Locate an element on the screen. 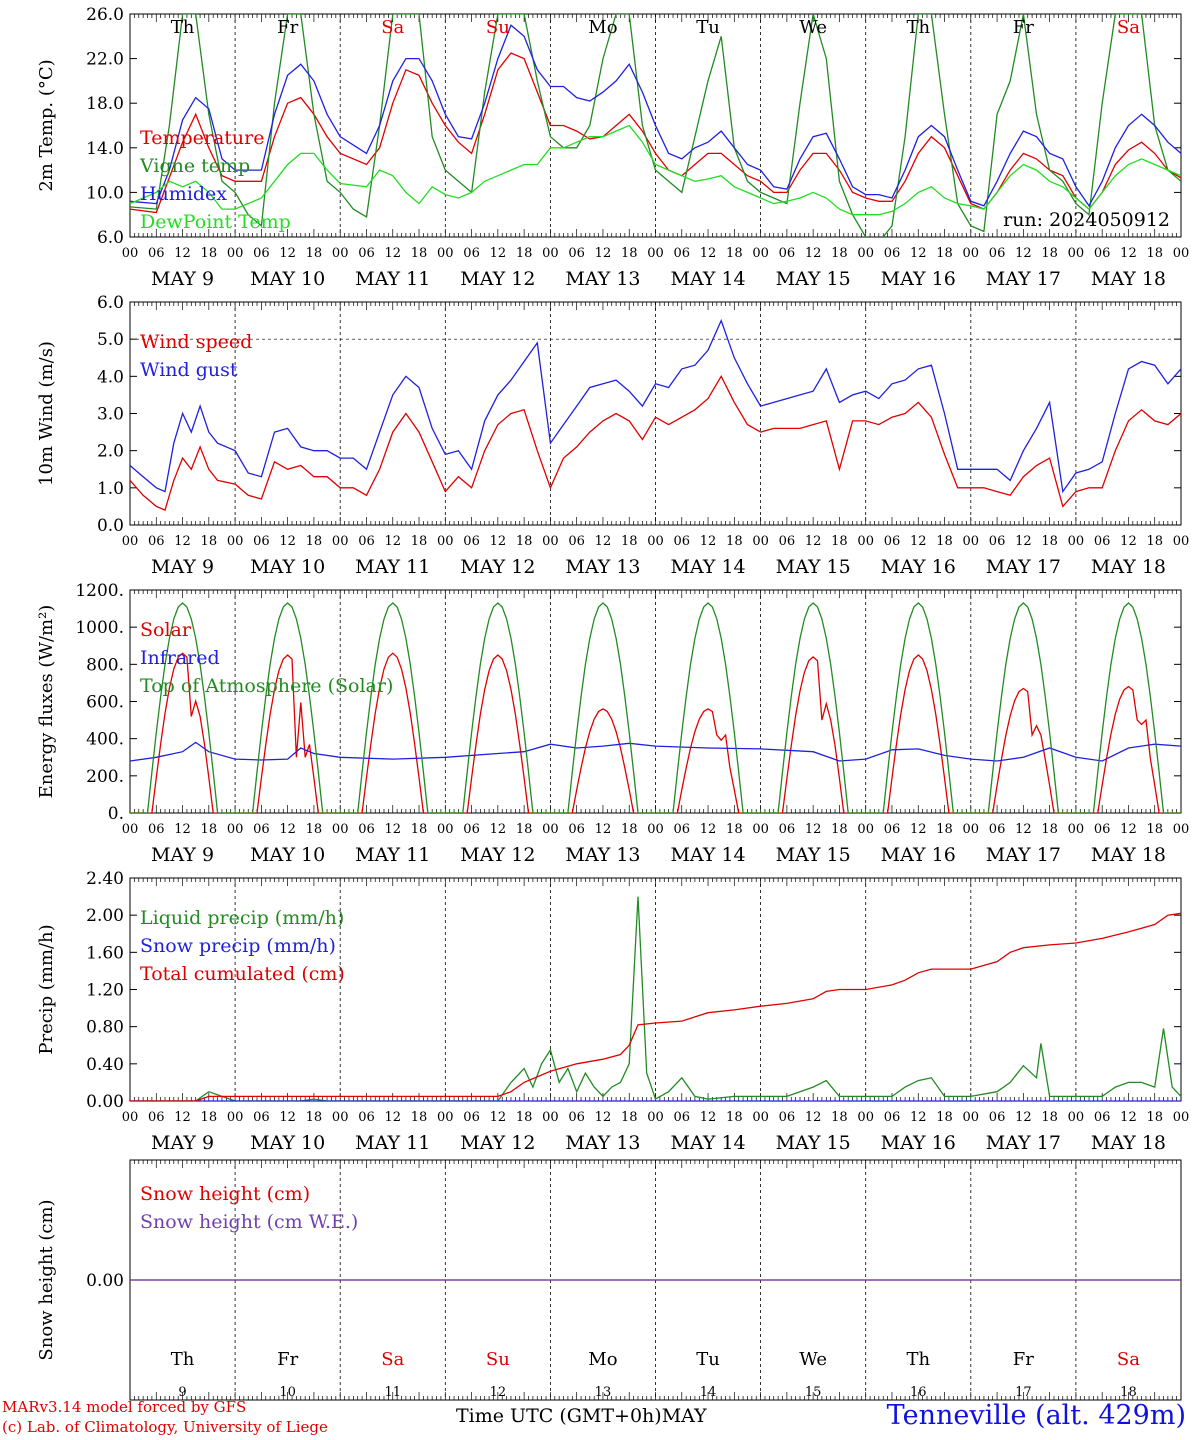 The image size is (1194, 1440). legend-entry: Top of Atmosphere (Solar) is located at coordinates (266, 686).